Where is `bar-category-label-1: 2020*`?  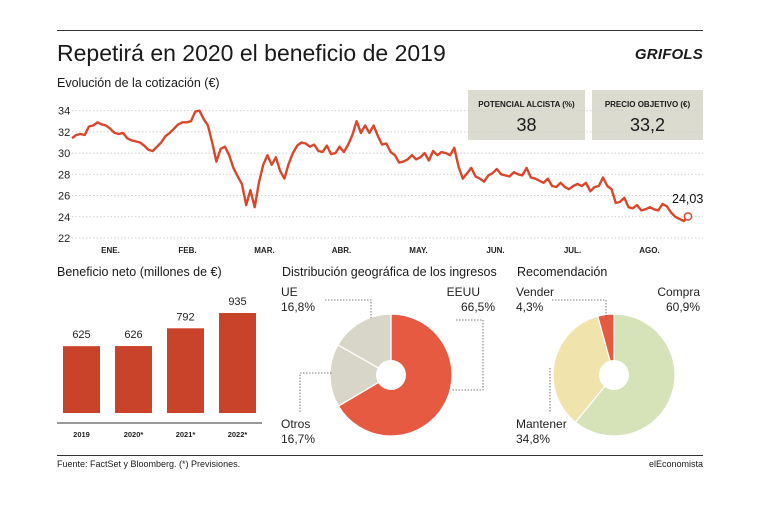
bar-category-label-1: 2020* is located at coordinates (134, 434).